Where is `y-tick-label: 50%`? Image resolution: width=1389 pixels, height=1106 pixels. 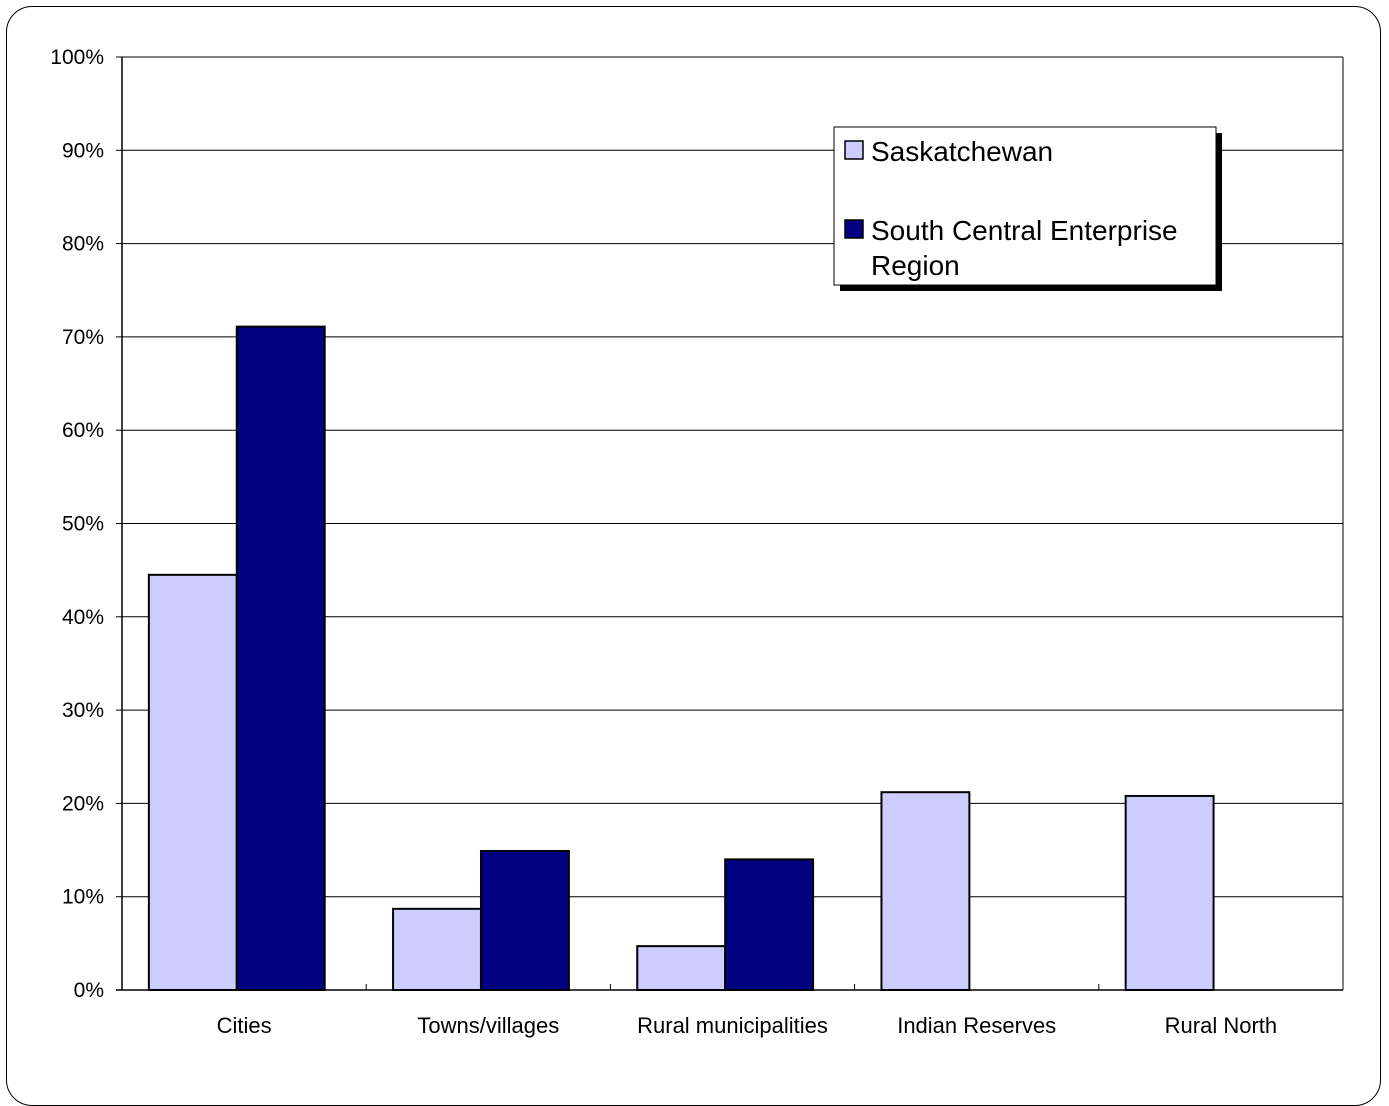 y-tick-label: 50% is located at coordinates (83, 524).